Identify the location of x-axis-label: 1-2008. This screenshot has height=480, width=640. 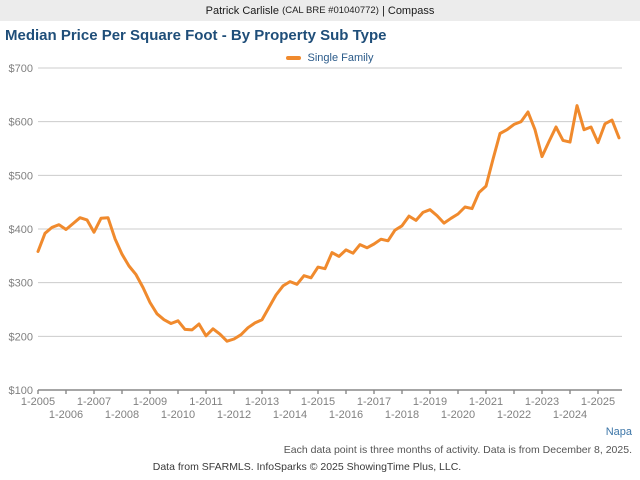
(122, 415).